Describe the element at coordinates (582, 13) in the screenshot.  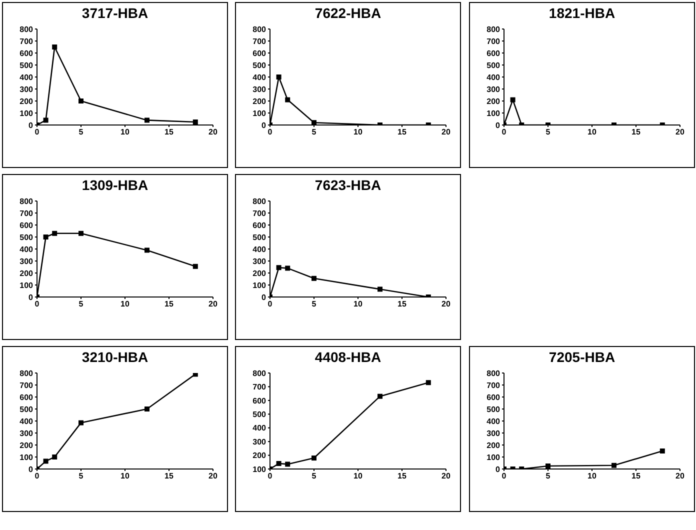
I see `chart-title: 1821-HBA` at that location.